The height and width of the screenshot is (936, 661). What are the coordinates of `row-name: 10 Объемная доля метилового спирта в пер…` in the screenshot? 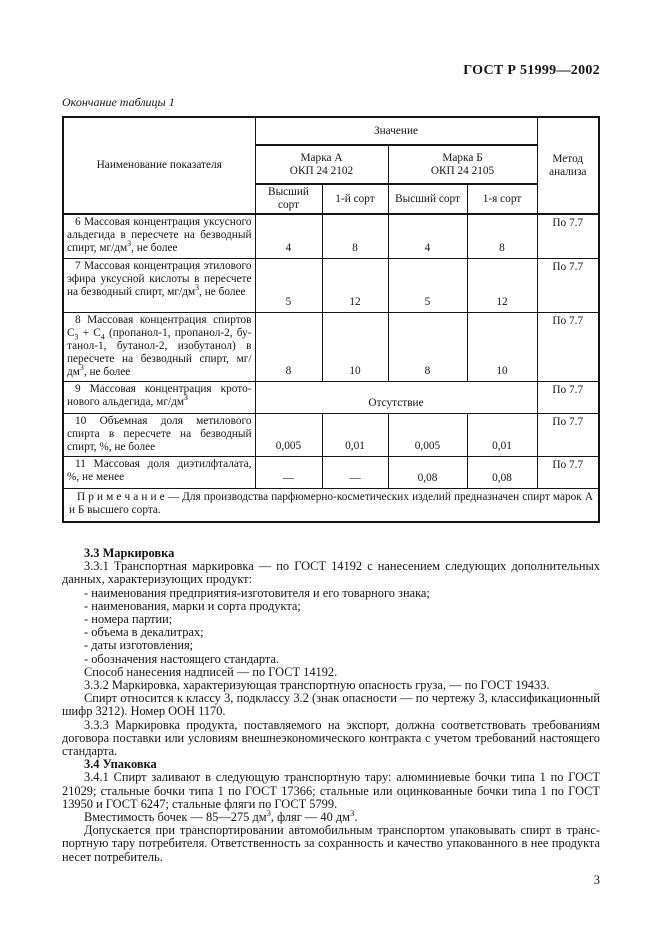 It's located at (159, 435).